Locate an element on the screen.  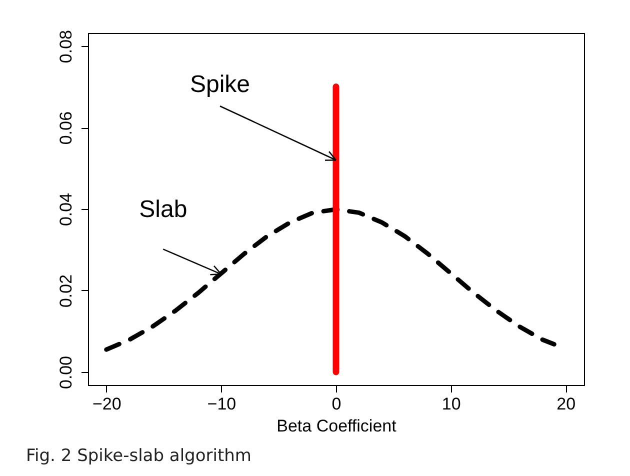
annotation: Slab is located at coordinates (163, 210).